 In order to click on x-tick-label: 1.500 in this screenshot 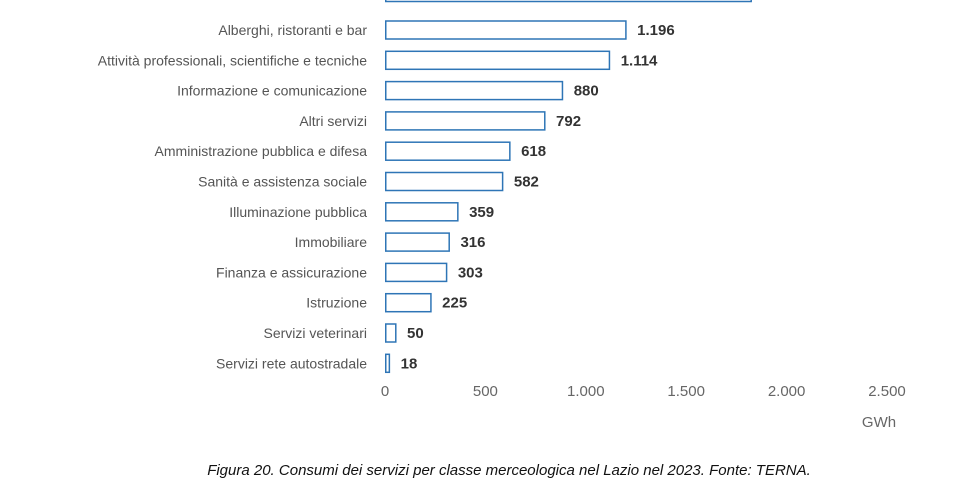, I will do `click(686, 391)`.